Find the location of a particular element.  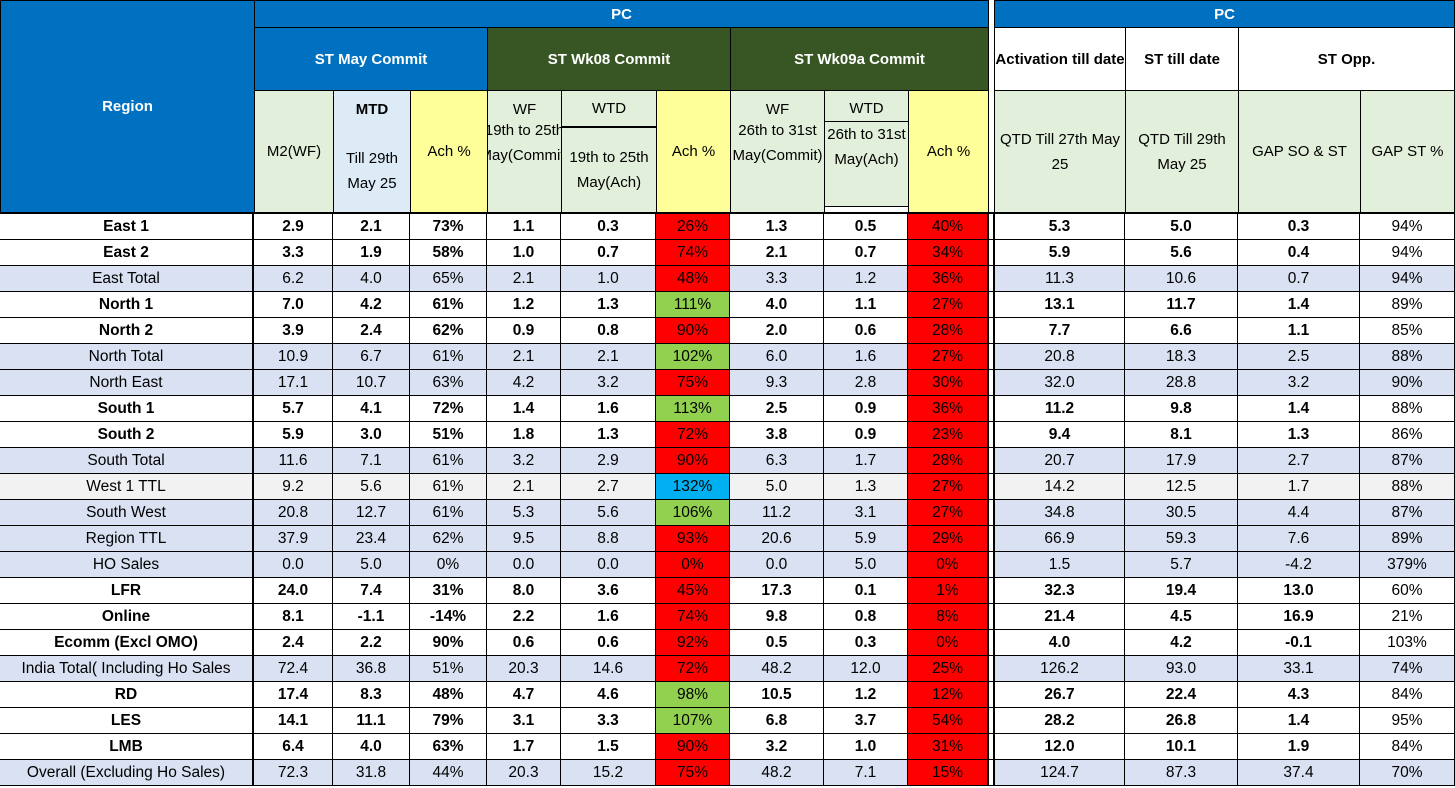

qtd-29-cell: 10.1 is located at coordinates (1181, 747).